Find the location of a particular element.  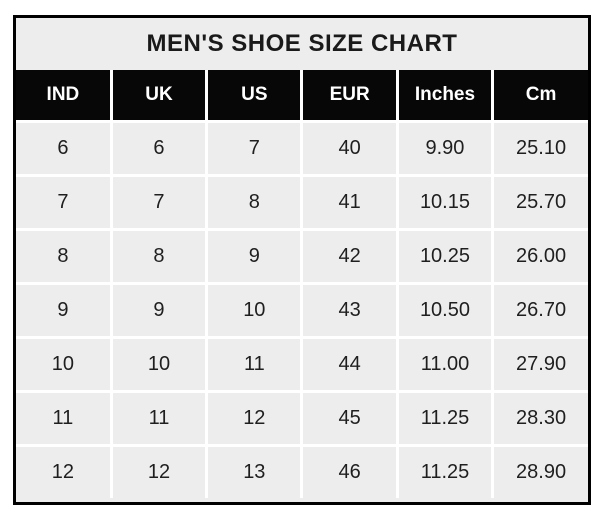

table-cell: 41 is located at coordinates (349, 202).